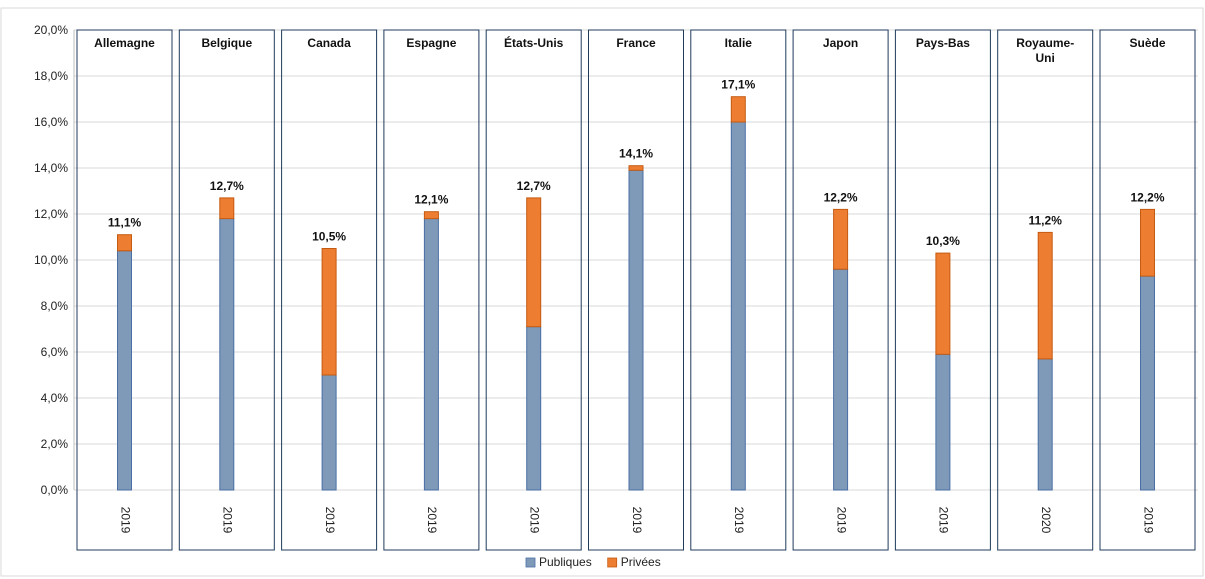 Image resolution: width=1205 pixels, height=579 pixels. I want to click on panel-allemagne: Allemagne 11,1% 2019, so click(124, 290).